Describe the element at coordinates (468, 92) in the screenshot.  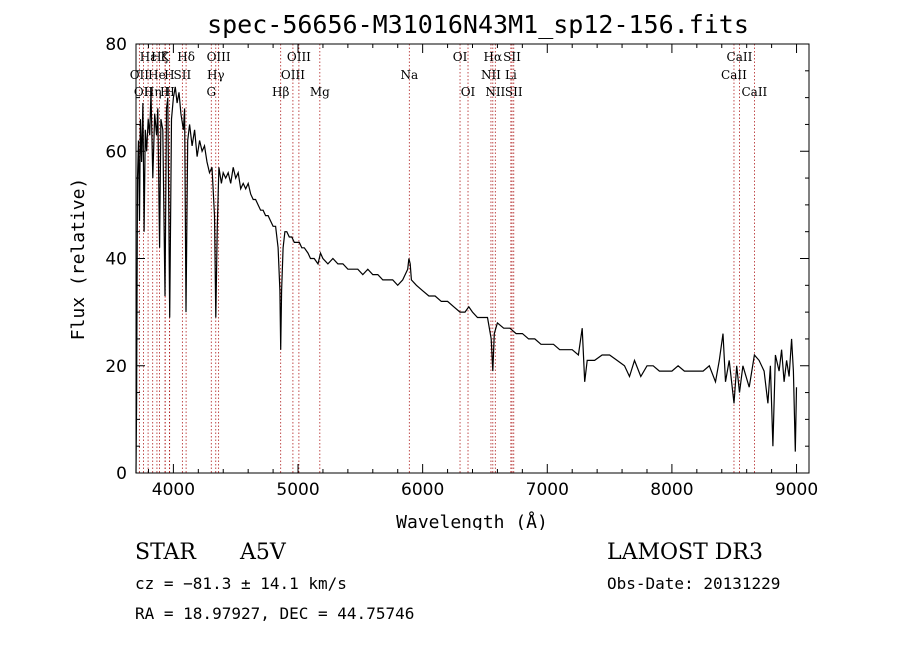
I see `line-label-21: OI` at that location.